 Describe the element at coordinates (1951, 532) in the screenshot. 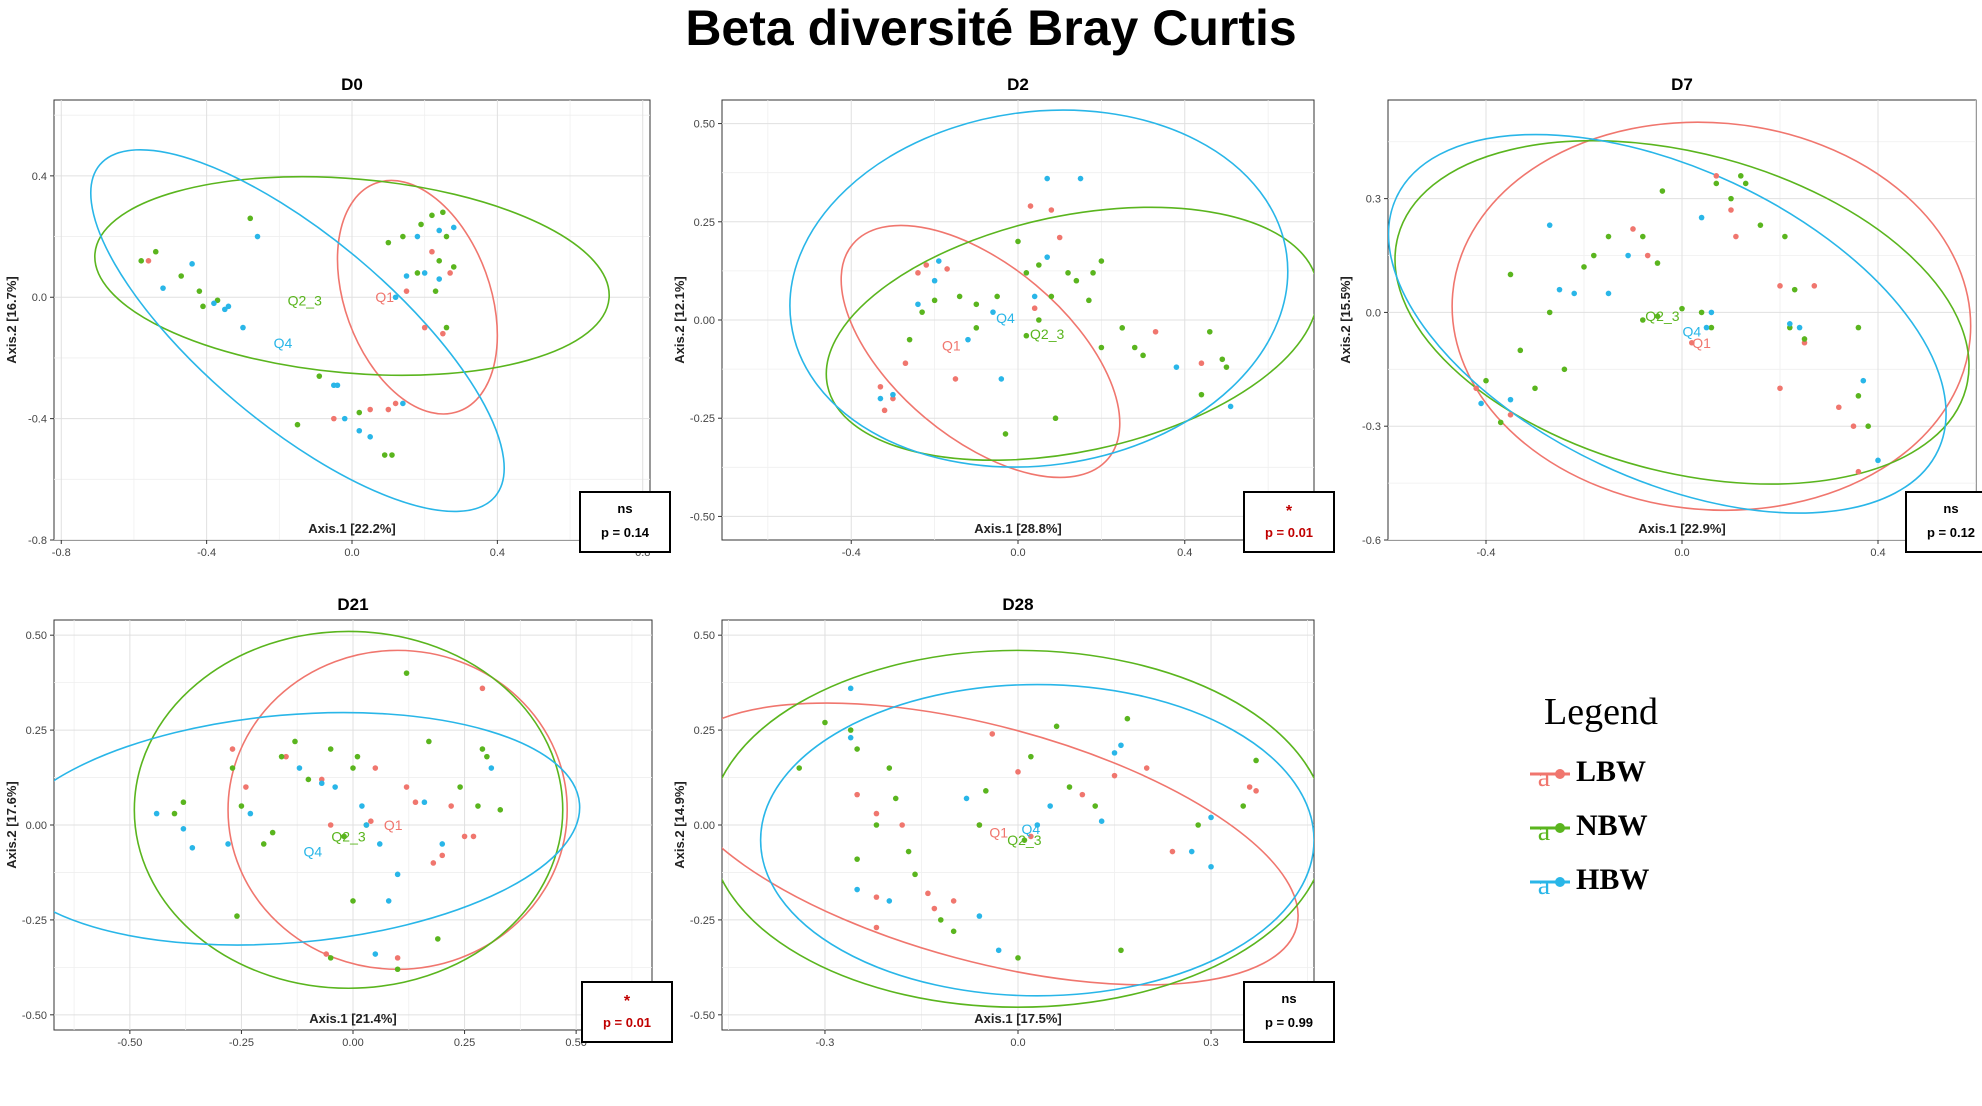

I see `p-value: p = 0.12` at that location.